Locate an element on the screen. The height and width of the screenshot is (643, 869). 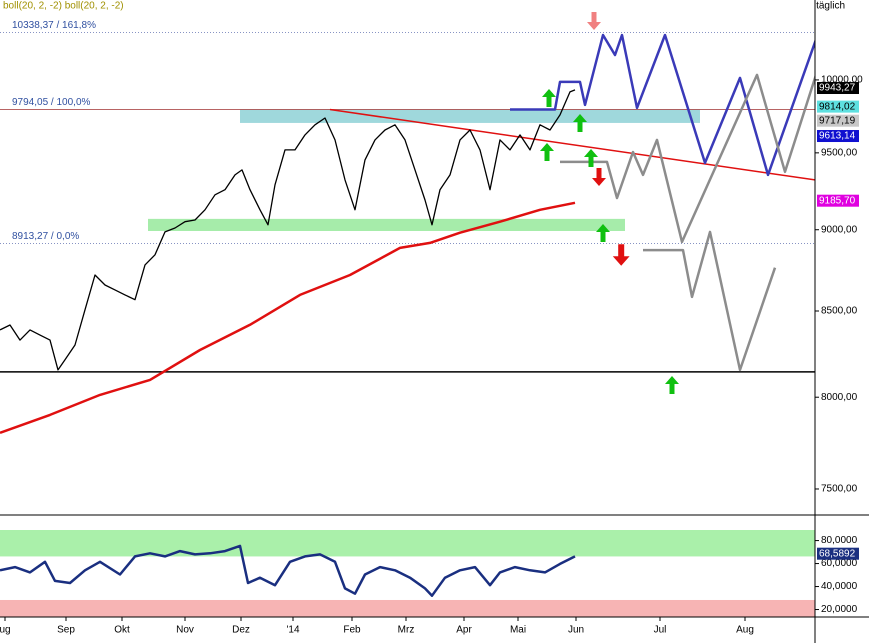
rsi-panel is located at coordinates (407, 573).